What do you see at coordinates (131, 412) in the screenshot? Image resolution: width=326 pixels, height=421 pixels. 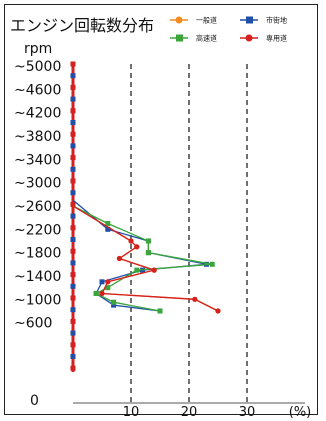 I see `x-tick-label: 10` at bounding box center [131, 412].